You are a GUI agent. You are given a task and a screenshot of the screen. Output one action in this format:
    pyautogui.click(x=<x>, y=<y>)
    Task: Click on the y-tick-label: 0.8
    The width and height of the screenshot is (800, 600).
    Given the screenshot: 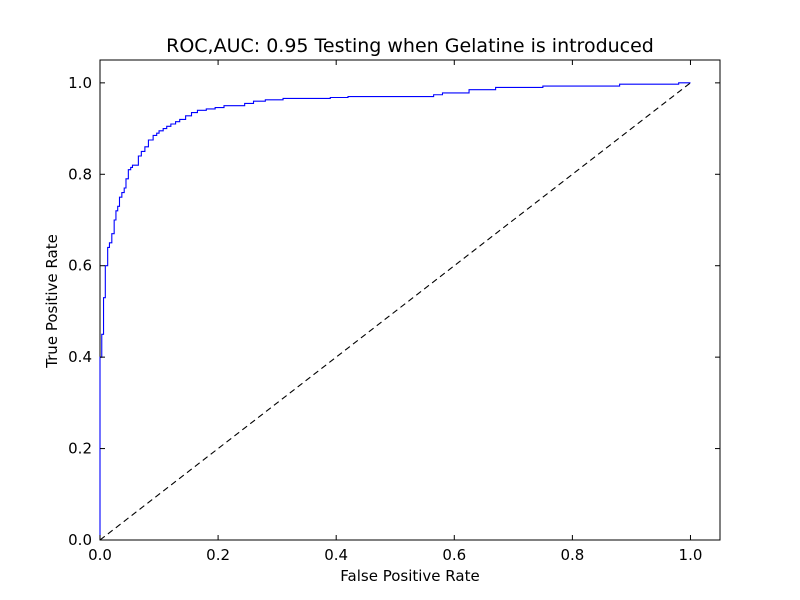 What is the action you would take?
    pyautogui.click(x=80, y=174)
    